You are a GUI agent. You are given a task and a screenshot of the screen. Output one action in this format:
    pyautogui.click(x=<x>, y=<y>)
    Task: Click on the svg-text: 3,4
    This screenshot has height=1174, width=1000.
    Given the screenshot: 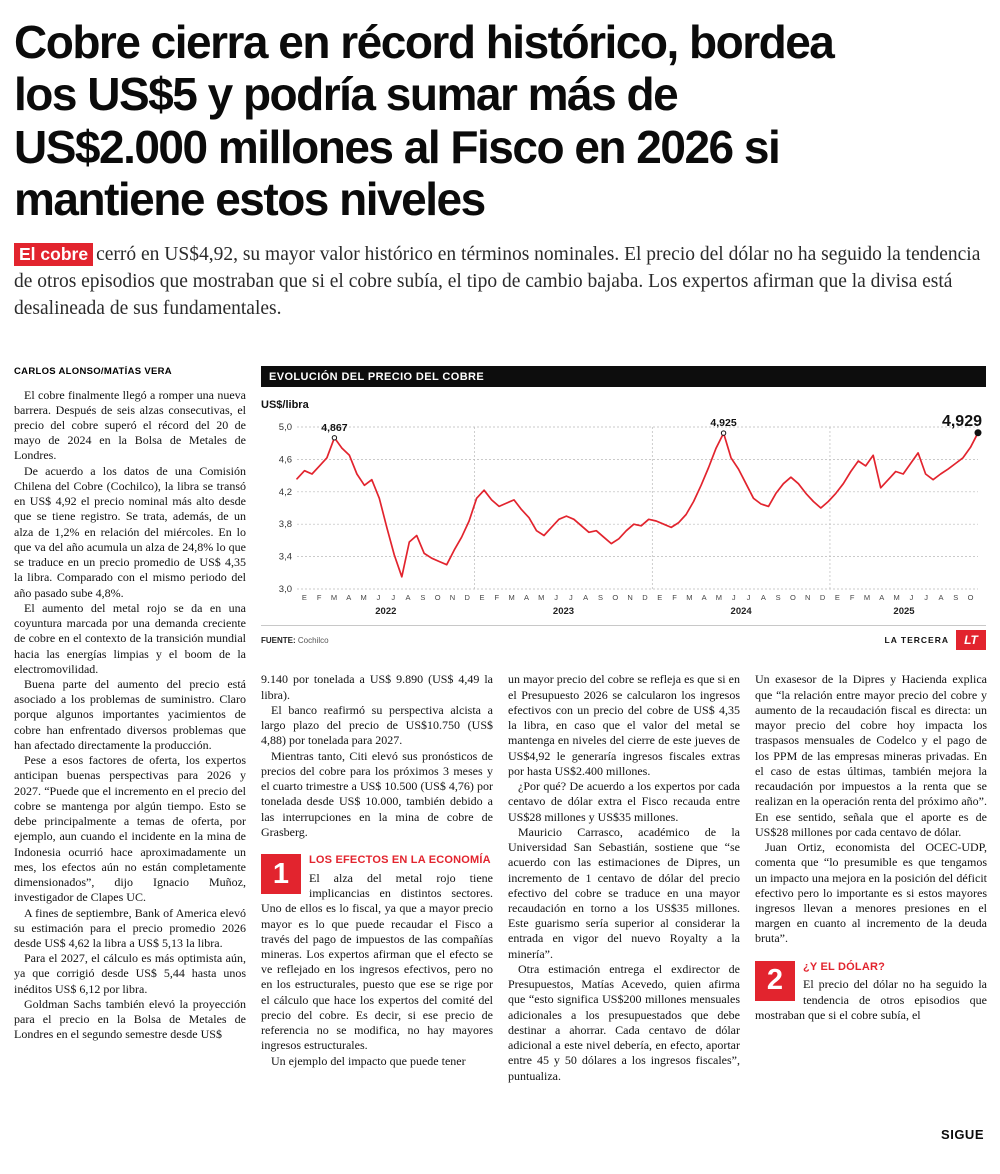 What is the action you would take?
    pyautogui.click(x=285, y=557)
    